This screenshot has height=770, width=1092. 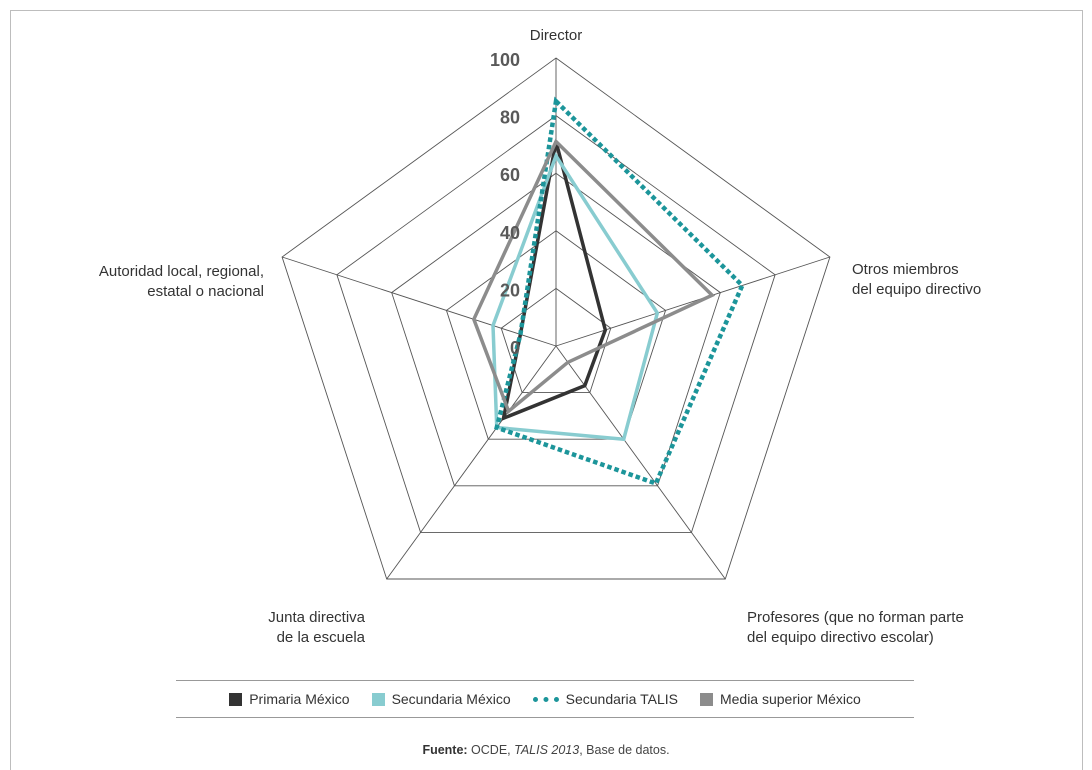 I want to click on axis-label-1-line-0: Otros miembros, so click(x=905, y=269).